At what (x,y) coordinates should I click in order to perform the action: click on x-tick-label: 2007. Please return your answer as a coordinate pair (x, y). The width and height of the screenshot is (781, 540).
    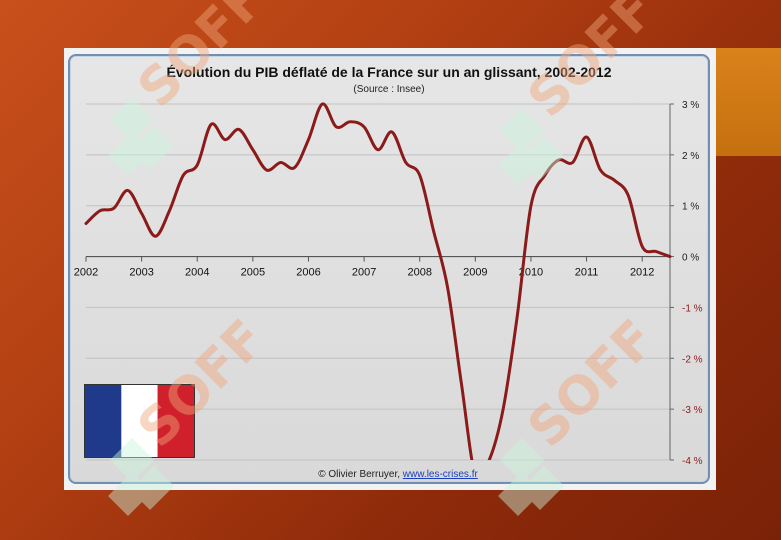
    Looking at the image, I should click on (364, 273).